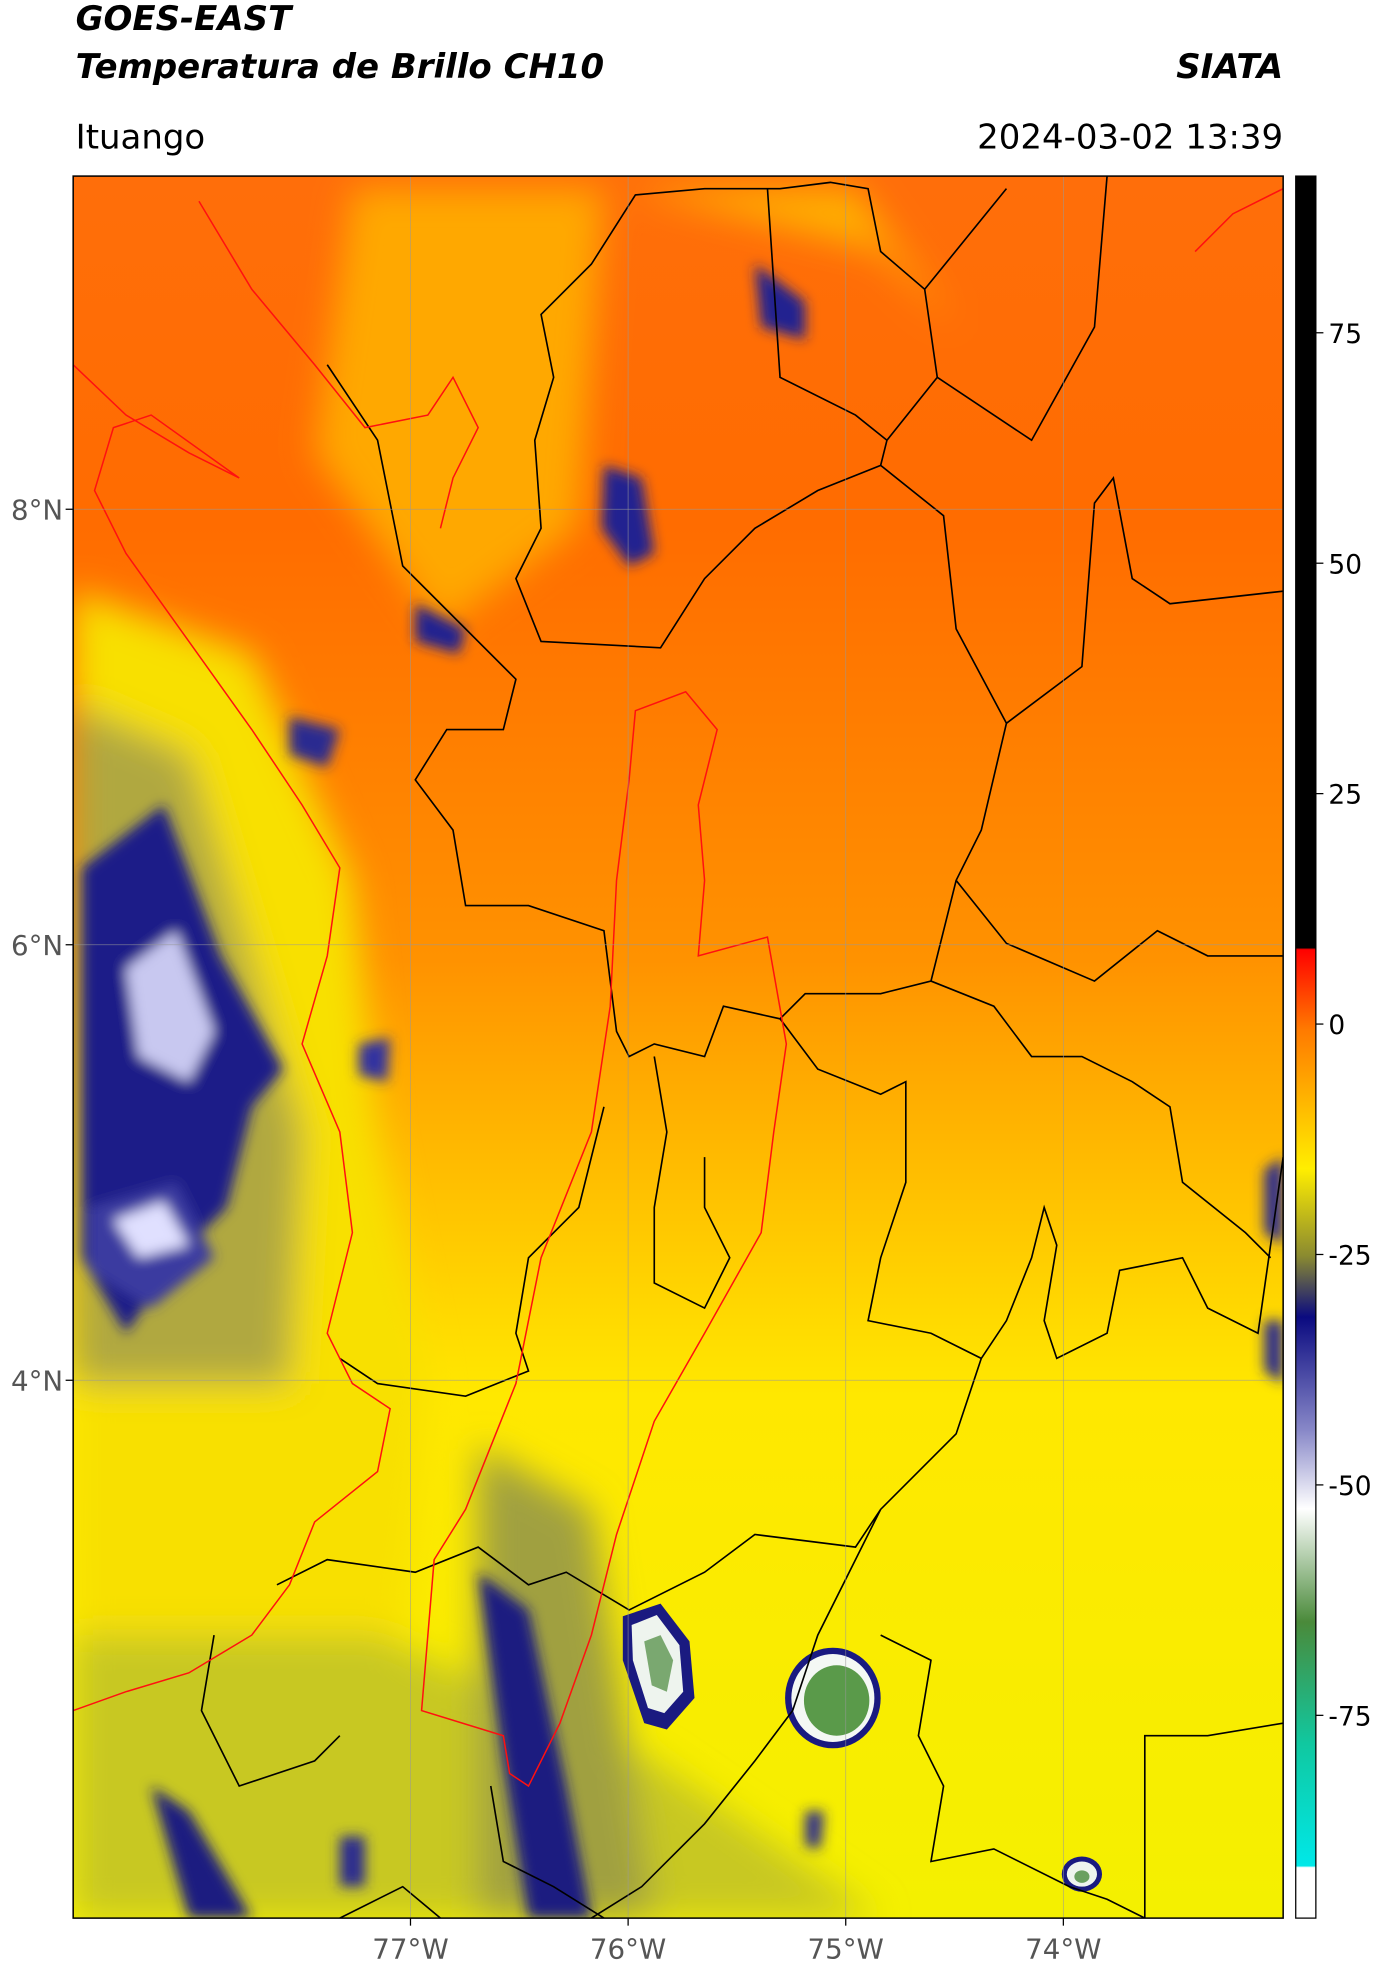 The height and width of the screenshot is (1981, 1384). I want to click on timestamp: 2024-03-02 13:39, so click(1130, 137).